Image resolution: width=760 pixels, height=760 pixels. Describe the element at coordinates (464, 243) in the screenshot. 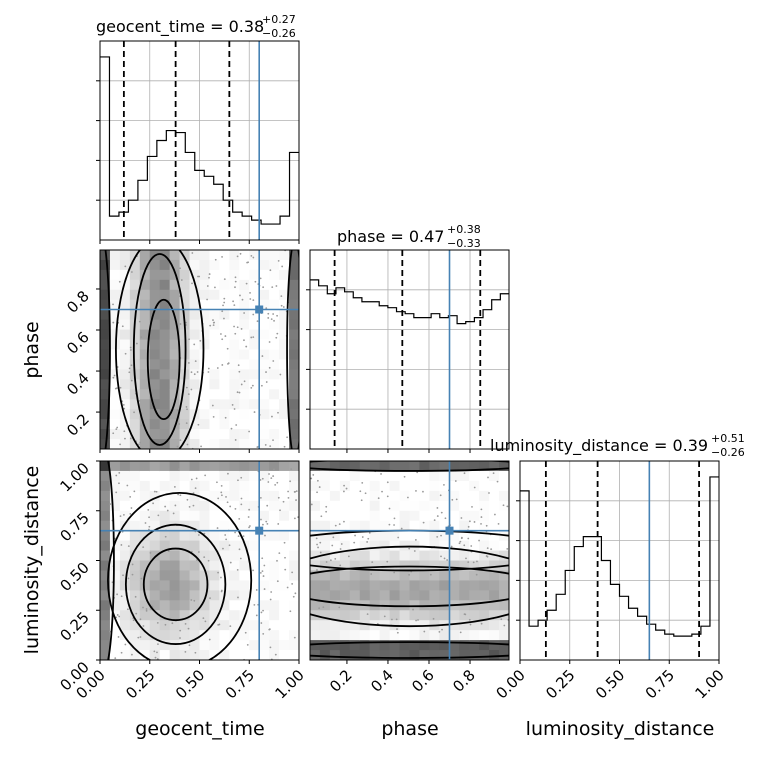

I see `title-phase-minus: −0.33` at that location.